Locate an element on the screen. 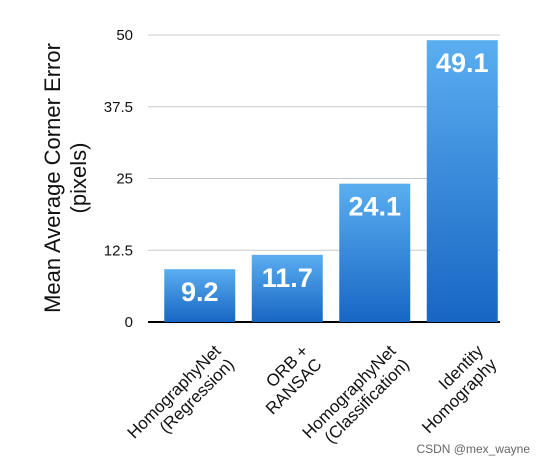  x-tick-label: ORB +RANSAC is located at coordinates (294, 379).